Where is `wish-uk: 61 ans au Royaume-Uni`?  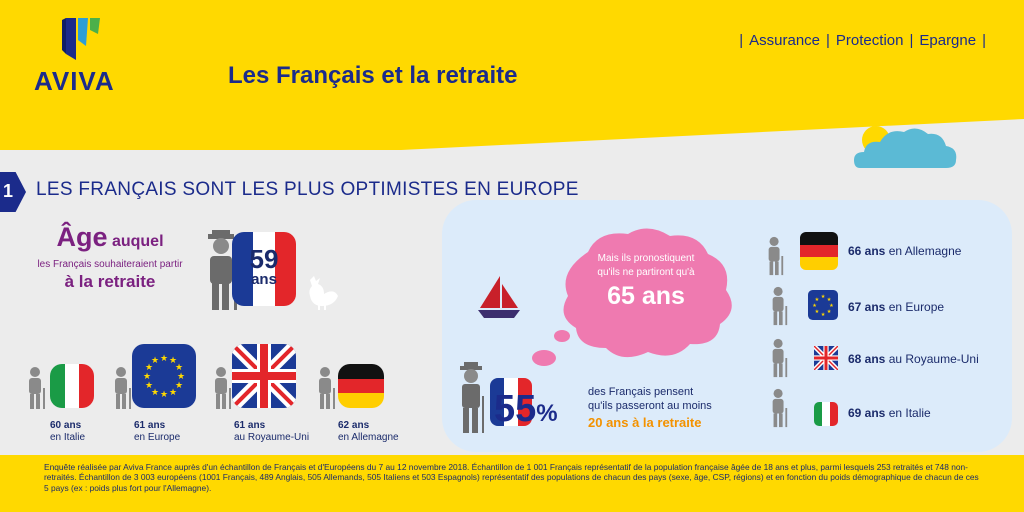 wish-uk: 61 ans au Royaume-Uni is located at coordinates (271, 432).